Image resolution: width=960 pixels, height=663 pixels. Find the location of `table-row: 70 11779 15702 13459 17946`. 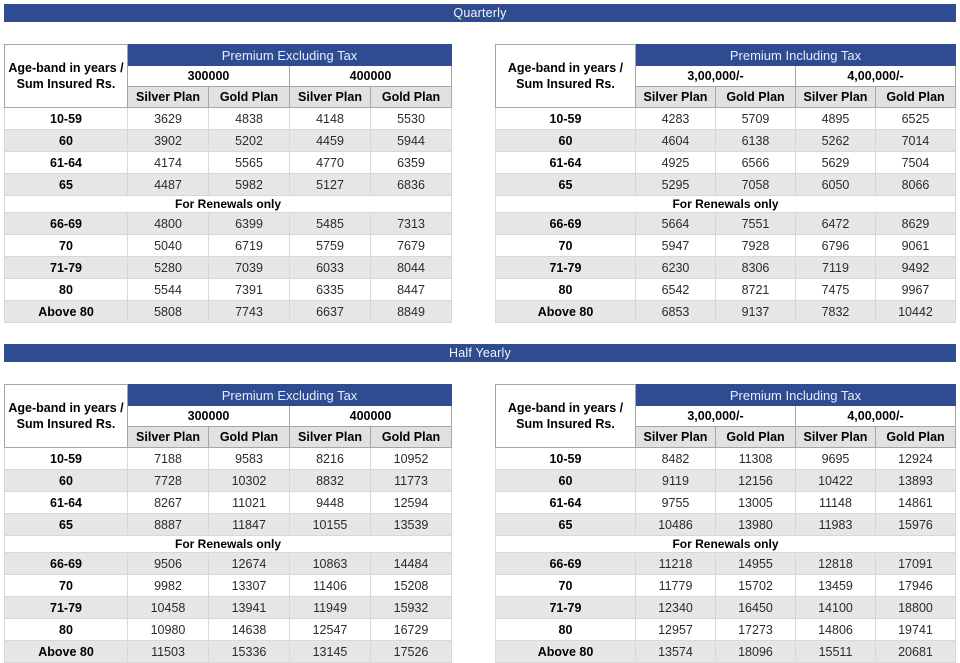

table-row: 70 11779 15702 13459 17946 is located at coordinates (725, 585).